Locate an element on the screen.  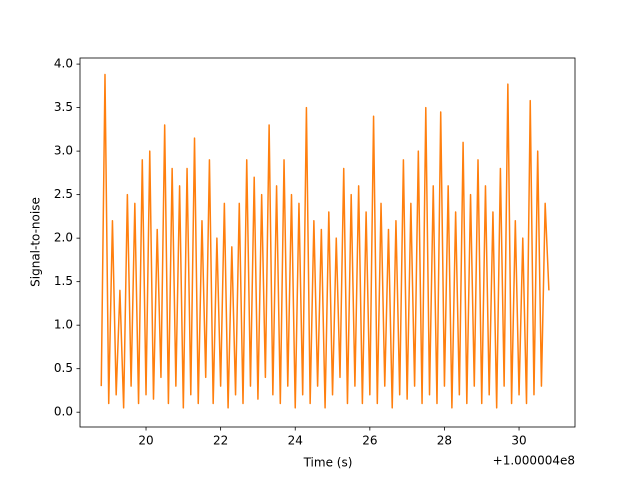
y-tick-label: 0.0 is located at coordinates (63, 412).